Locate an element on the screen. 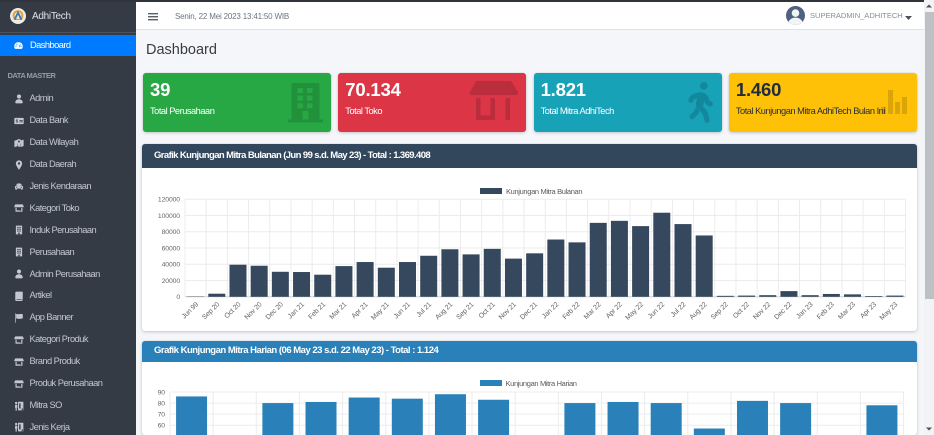 This screenshot has height=435, width=934. svg-text: Apr 23 is located at coordinates (868, 310).